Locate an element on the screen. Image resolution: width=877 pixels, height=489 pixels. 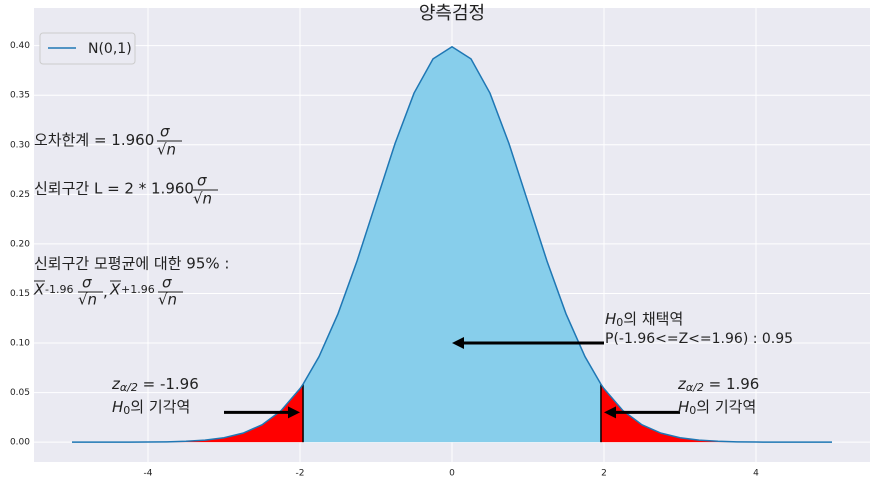
x-tick-label: -4 is located at coordinates (148, 474).